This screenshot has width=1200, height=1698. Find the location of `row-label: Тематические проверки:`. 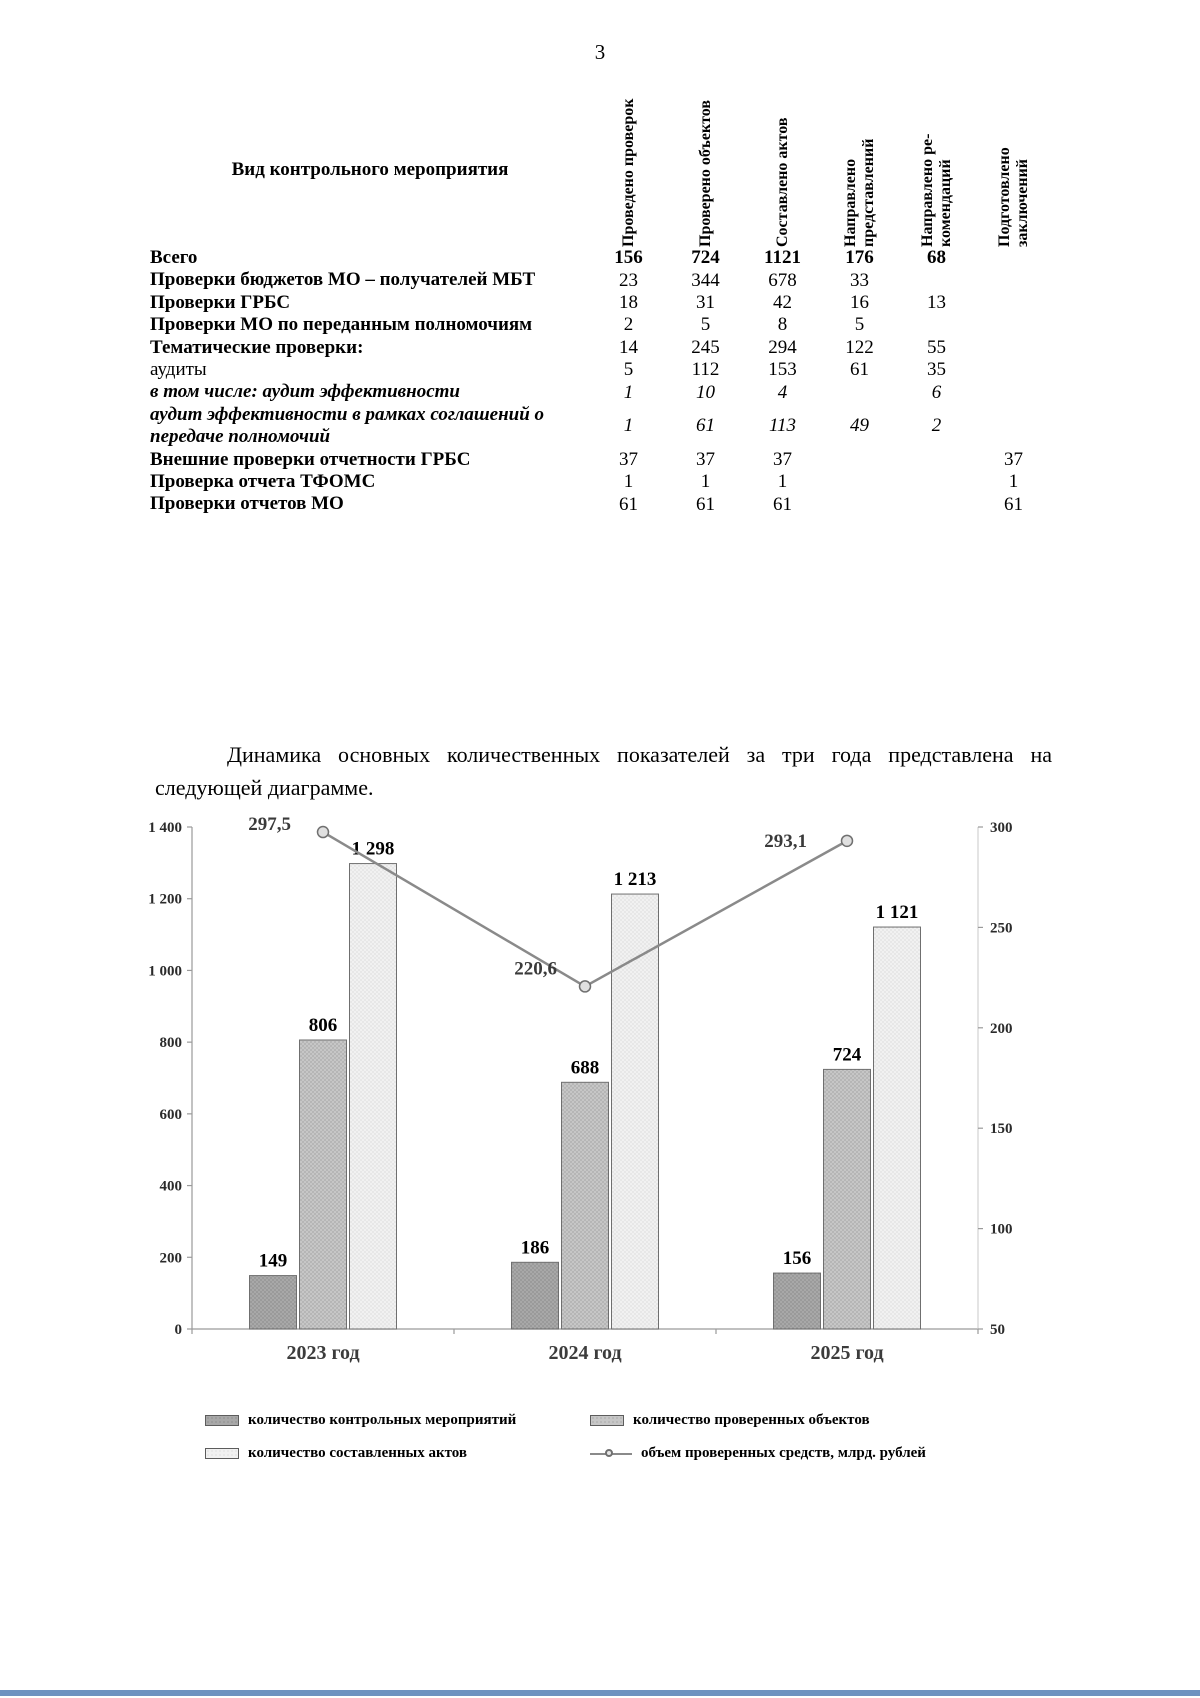

row-label: Тематические проверки: is located at coordinates (257, 347).